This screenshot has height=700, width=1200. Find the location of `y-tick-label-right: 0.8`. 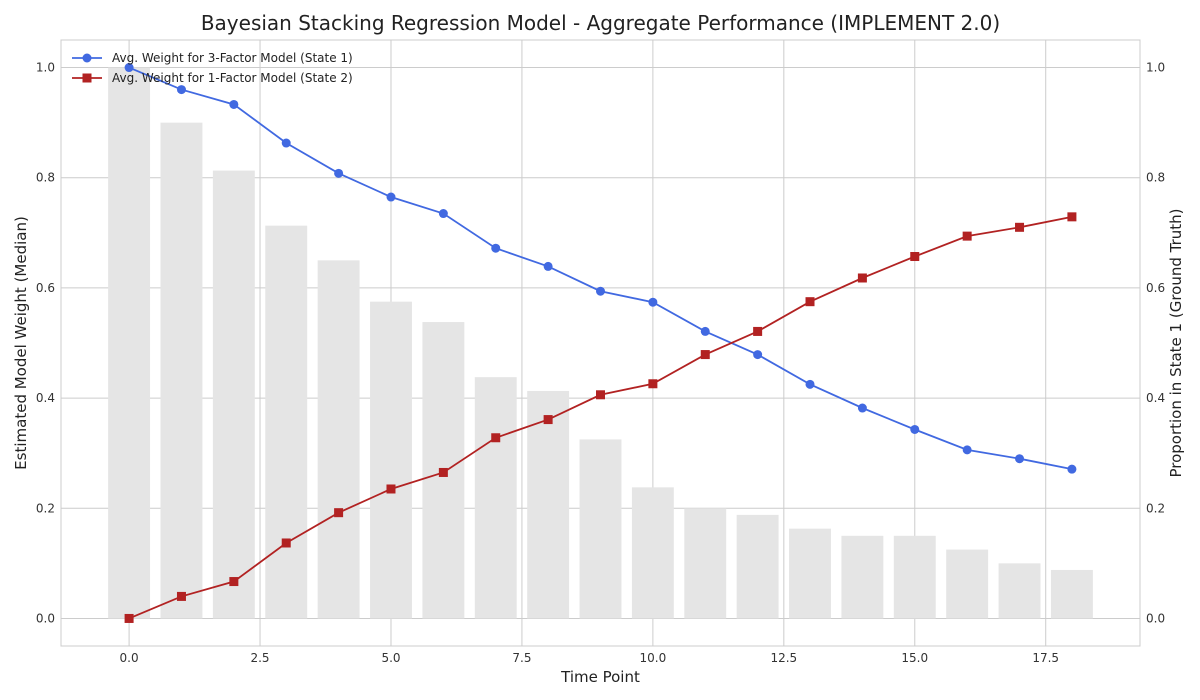

y-tick-label-right: 0.8 is located at coordinates (1155, 178).